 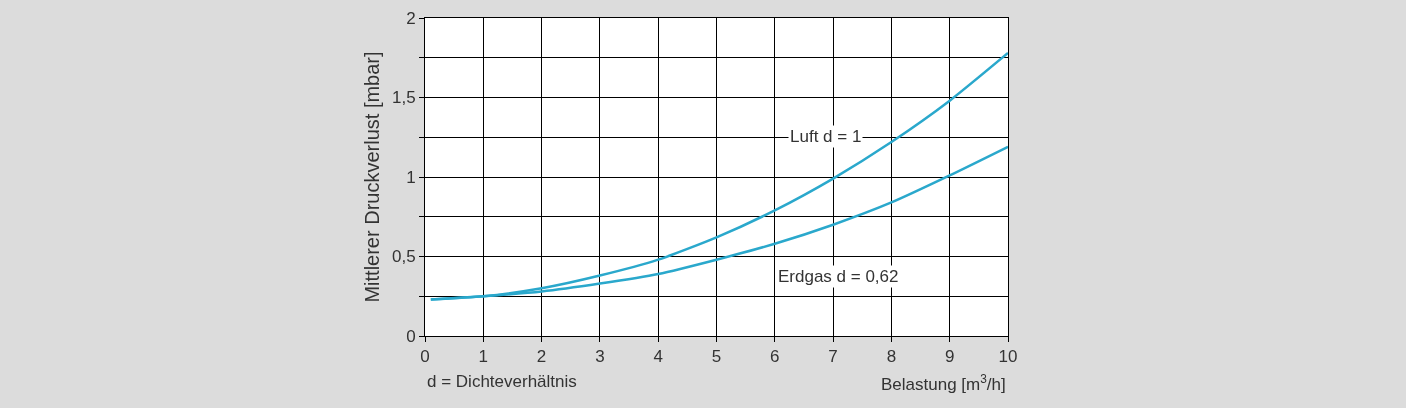 I want to click on series-label: Luft d = 1, so click(x=826, y=136).